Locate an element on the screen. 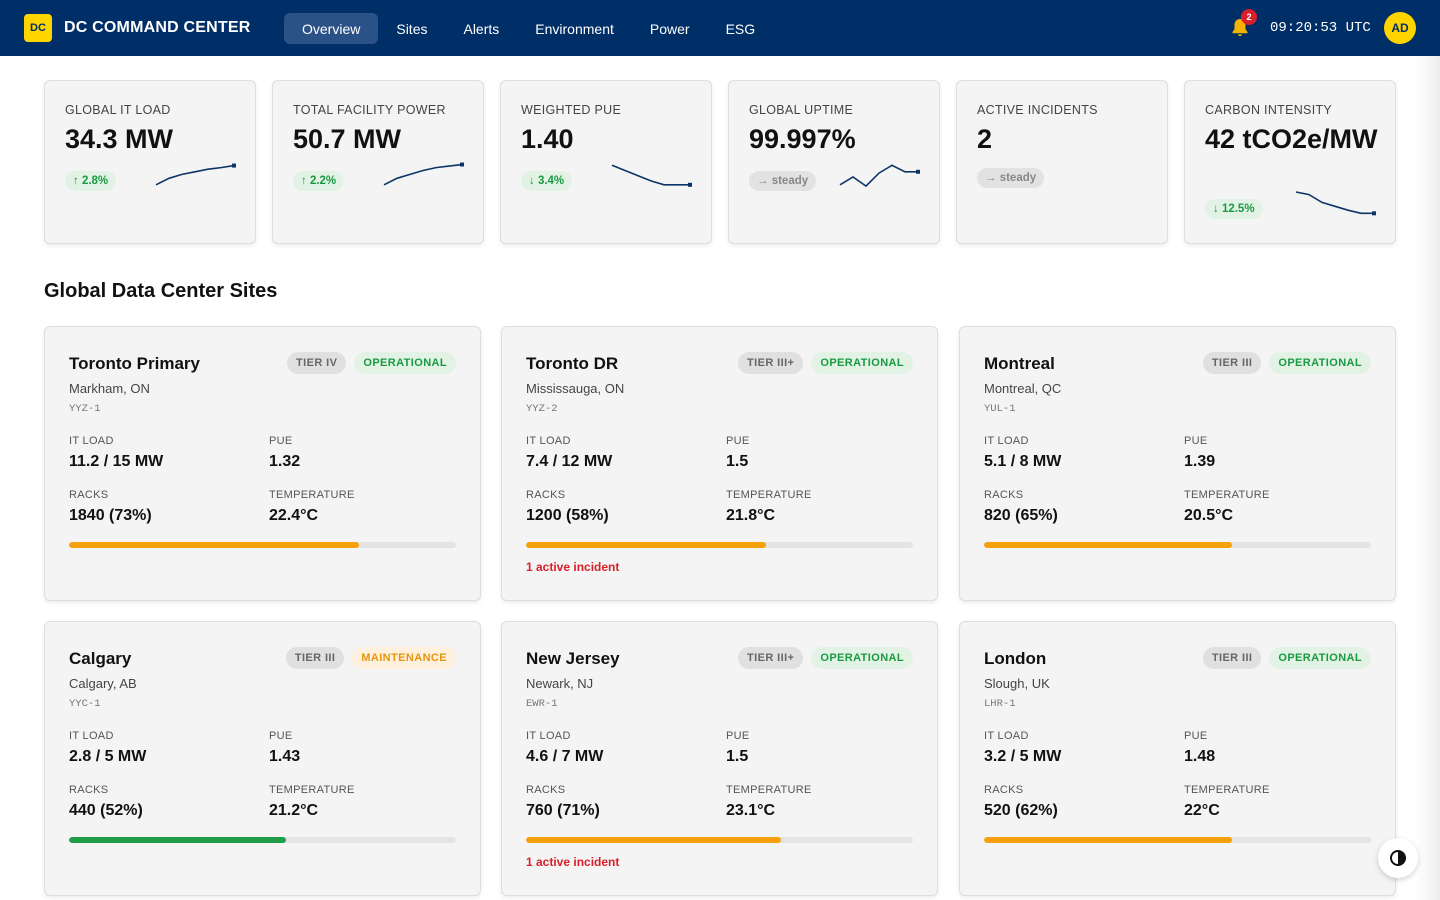 The width and height of the screenshot is (1440, 900). metric-value: 820 (65%) is located at coordinates (1021, 515).